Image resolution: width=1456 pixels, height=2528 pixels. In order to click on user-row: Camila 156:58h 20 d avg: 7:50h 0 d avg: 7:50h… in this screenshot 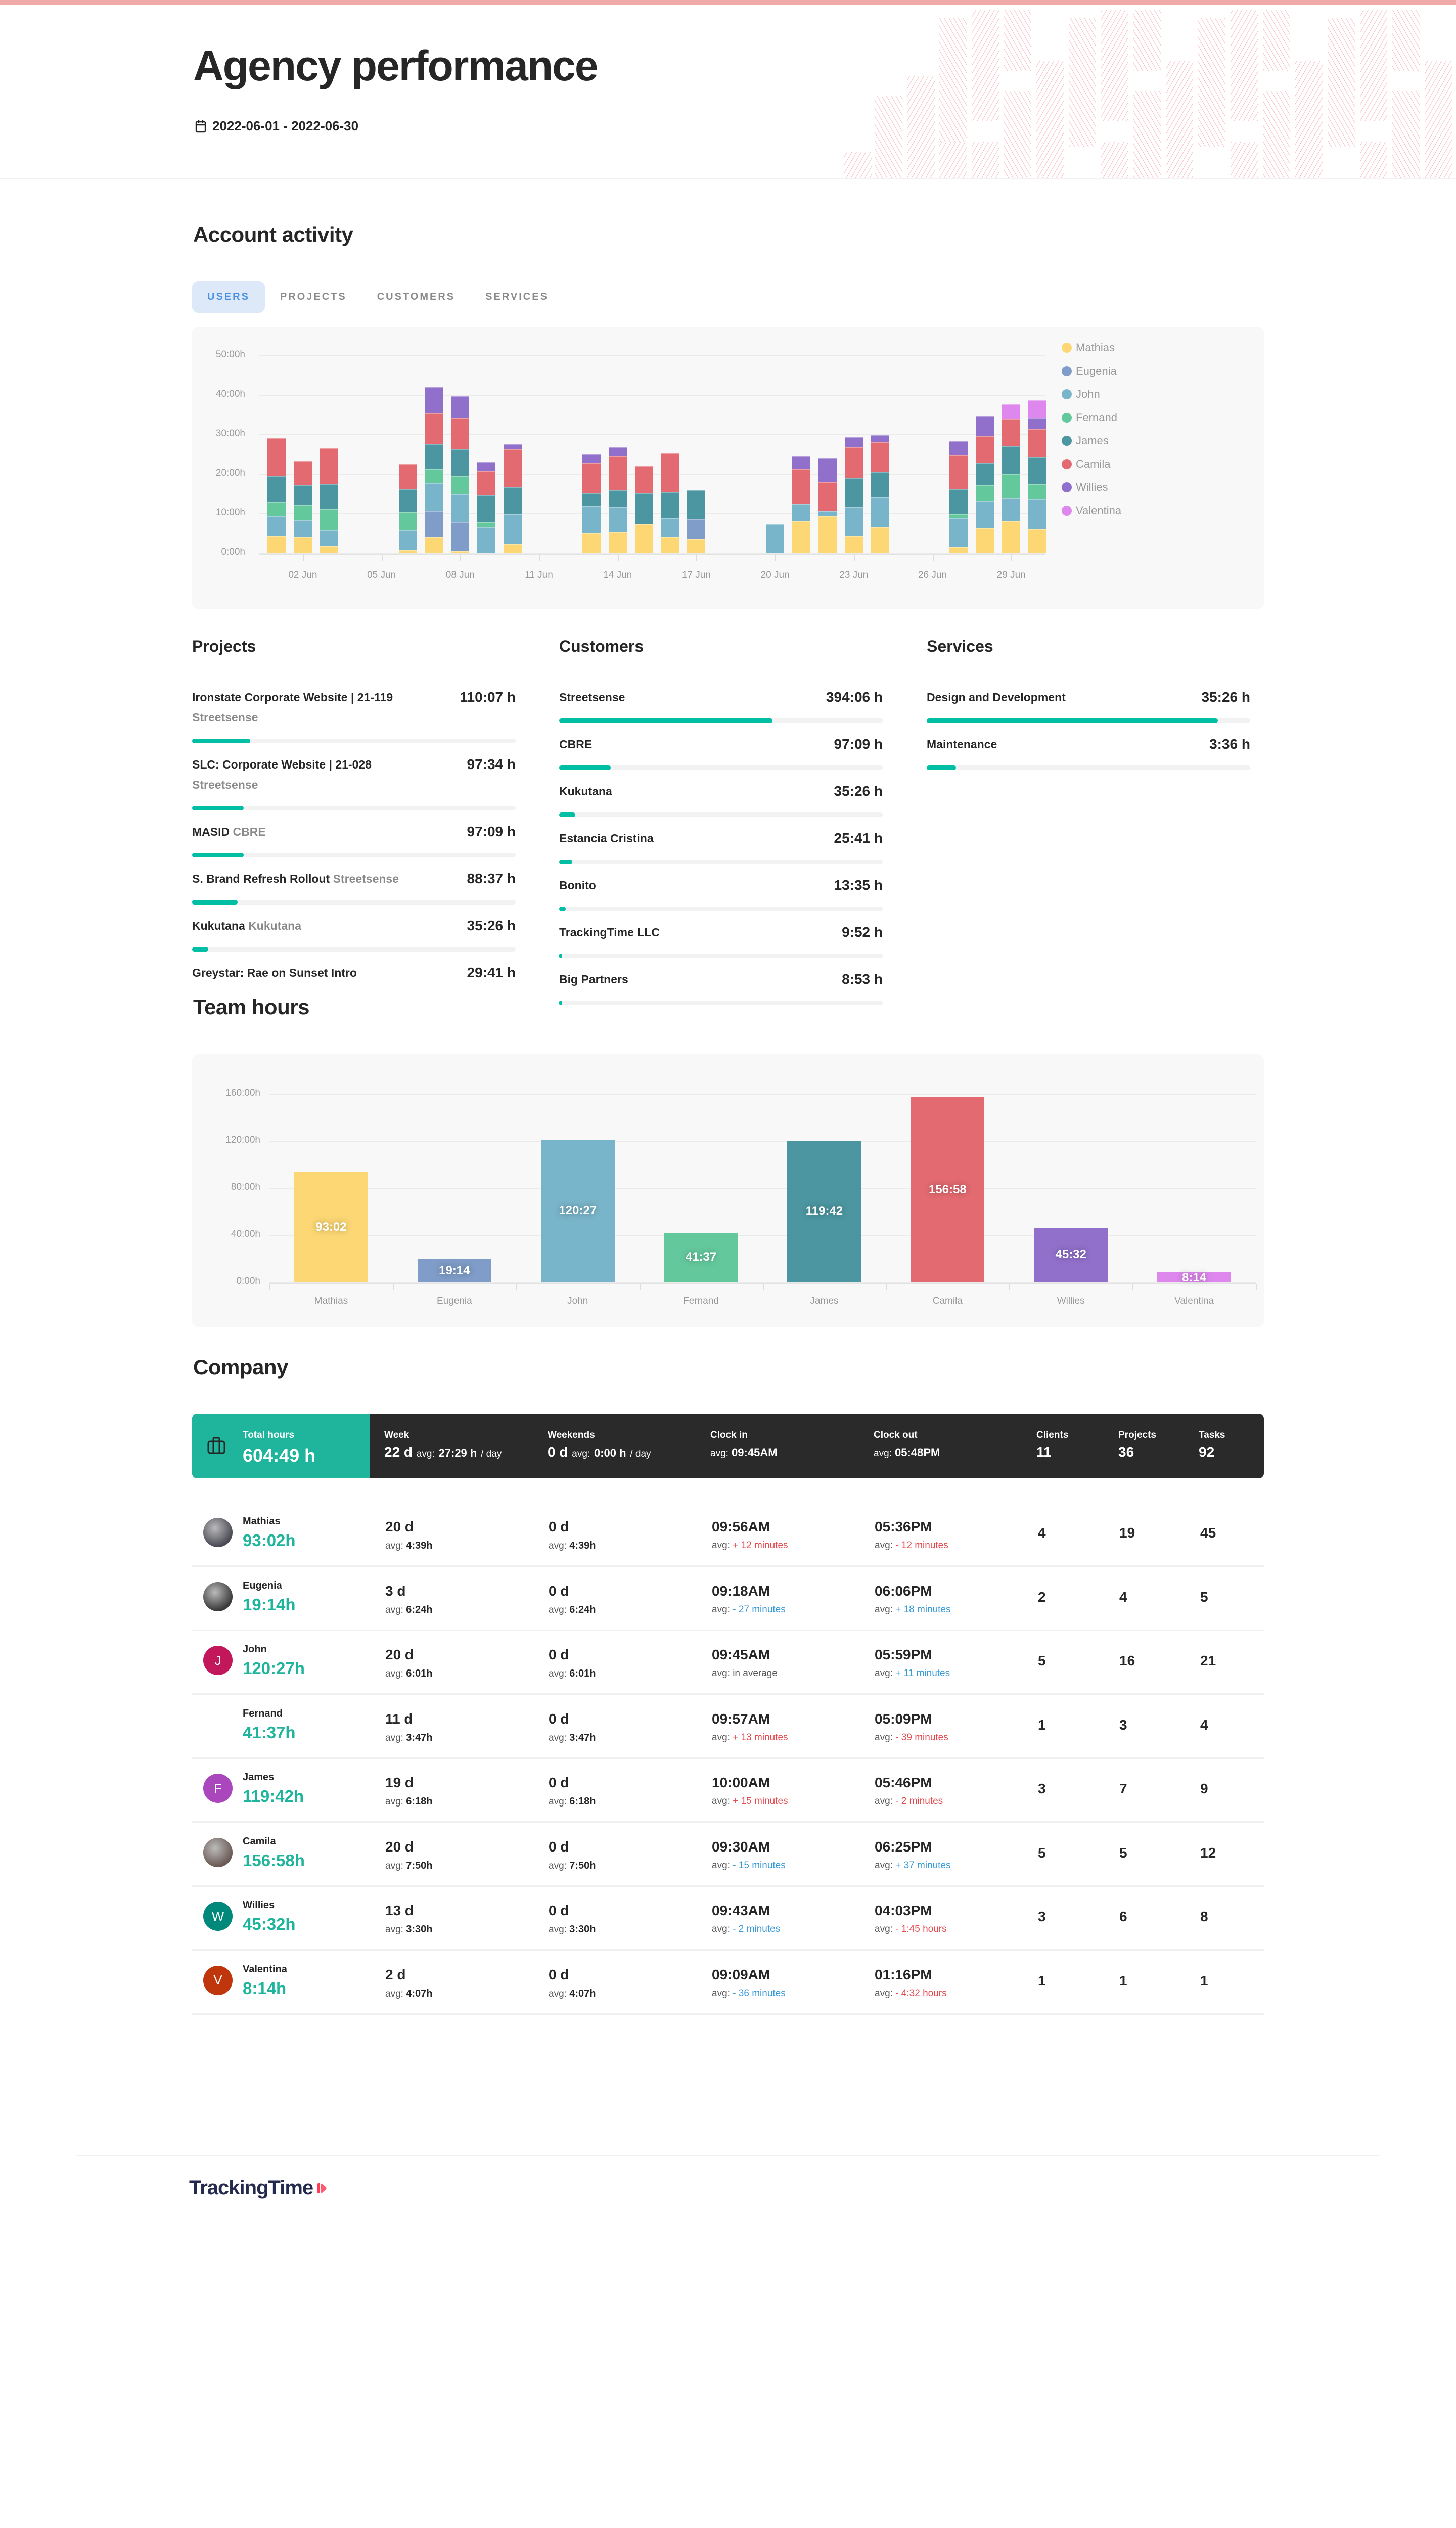, I will do `click(728, 1855)`.